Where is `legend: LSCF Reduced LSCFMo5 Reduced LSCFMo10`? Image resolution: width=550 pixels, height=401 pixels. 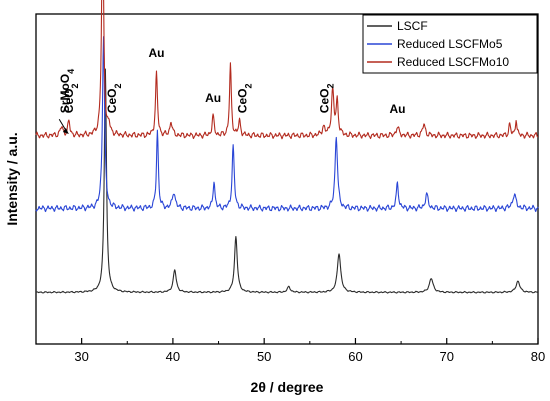
legend: LSCF Reduced LSCFMo5 Reduced LSCFMo10 is located at coordinates (450, 44).